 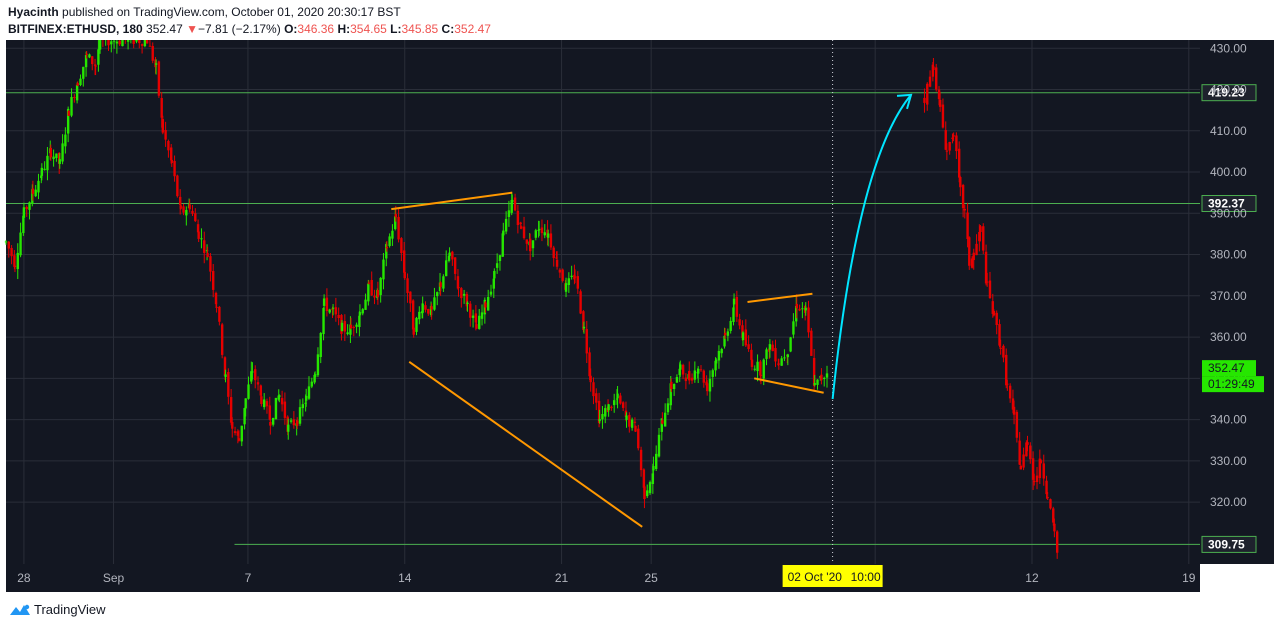 I want to click on time-axis, so click(x=603, y=578).